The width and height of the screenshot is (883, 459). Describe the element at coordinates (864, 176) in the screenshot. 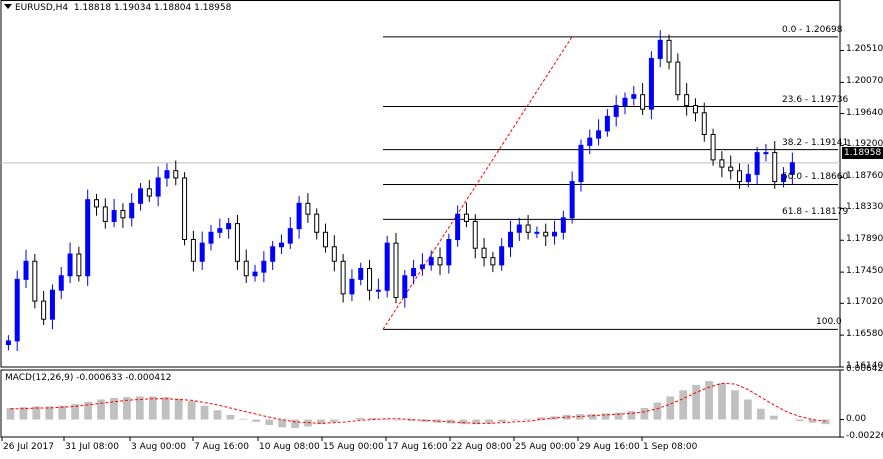

I see `price-axis-label: 1.18760` at that location.